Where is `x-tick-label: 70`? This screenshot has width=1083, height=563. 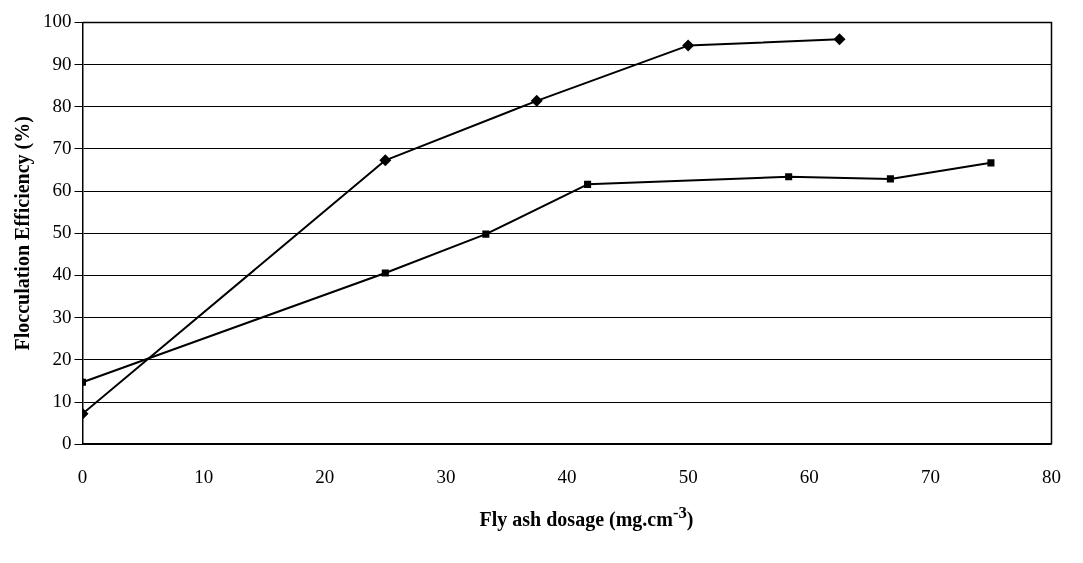 x-tick-label: 70 is located at coordinates (930, 476).